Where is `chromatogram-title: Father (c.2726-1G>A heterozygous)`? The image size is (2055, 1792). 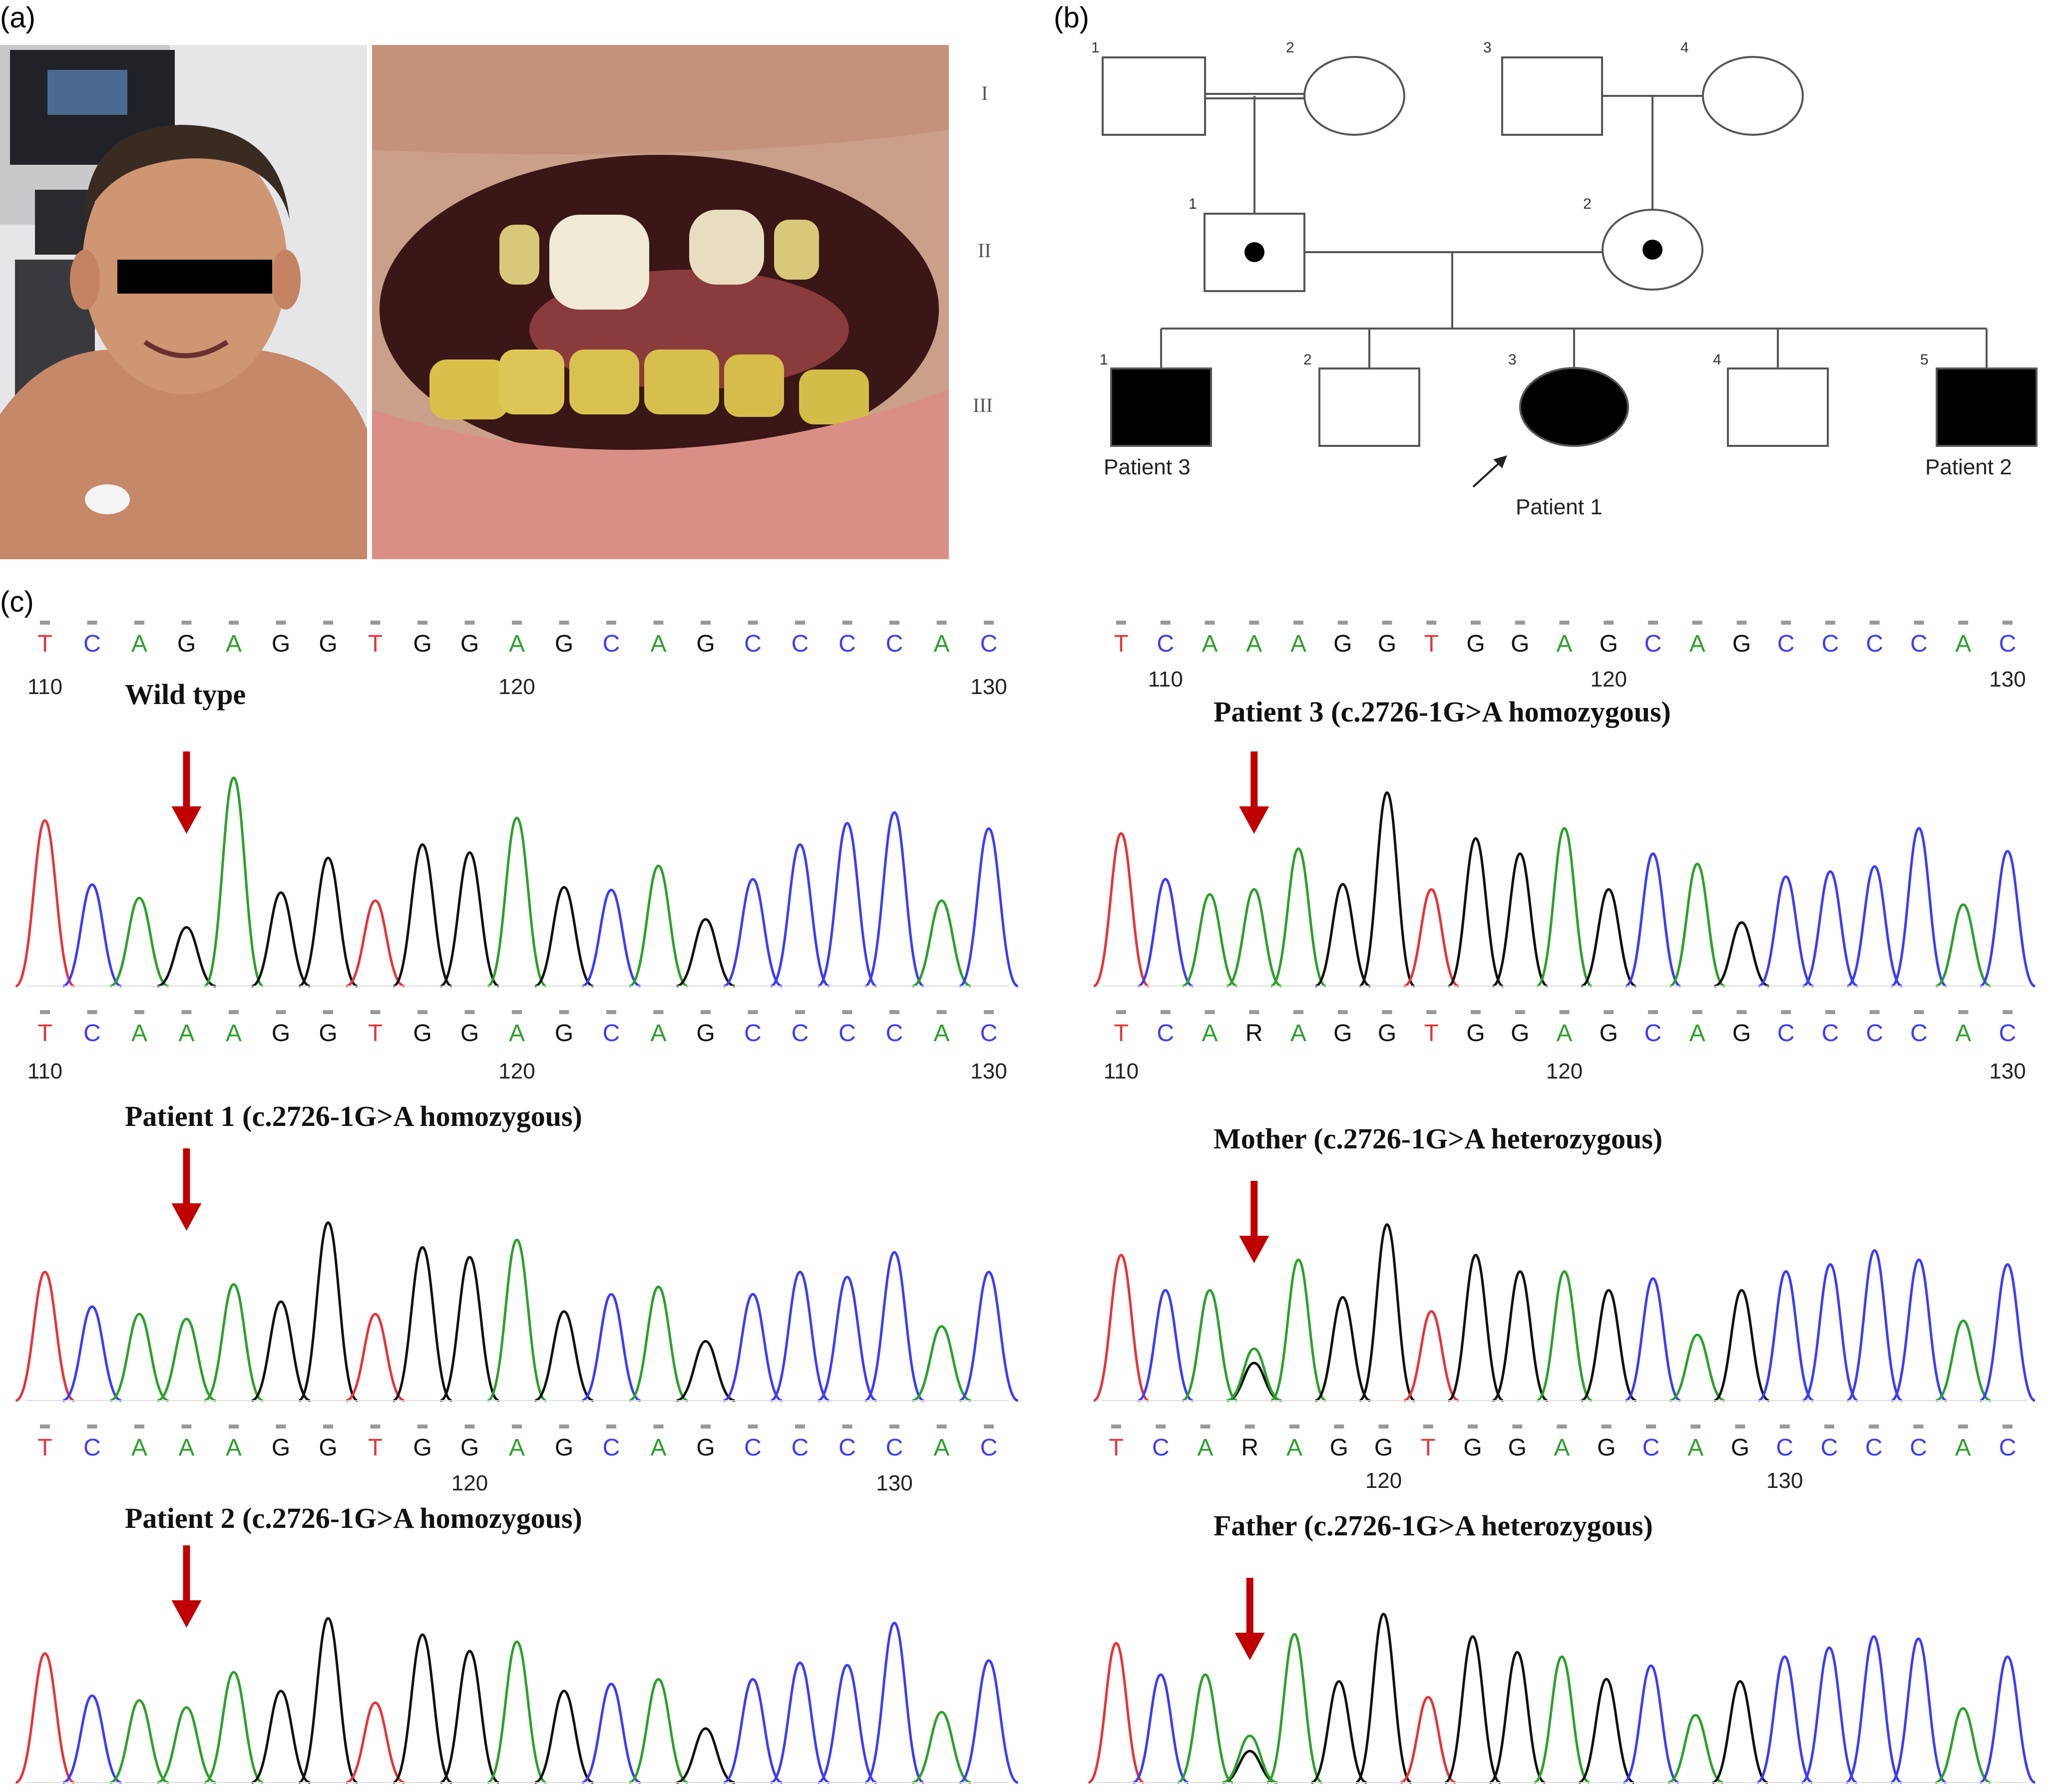 chromatogram-title: Father (c.2726-1G>A heterozygous) is located at coordinates (1434, 1525).